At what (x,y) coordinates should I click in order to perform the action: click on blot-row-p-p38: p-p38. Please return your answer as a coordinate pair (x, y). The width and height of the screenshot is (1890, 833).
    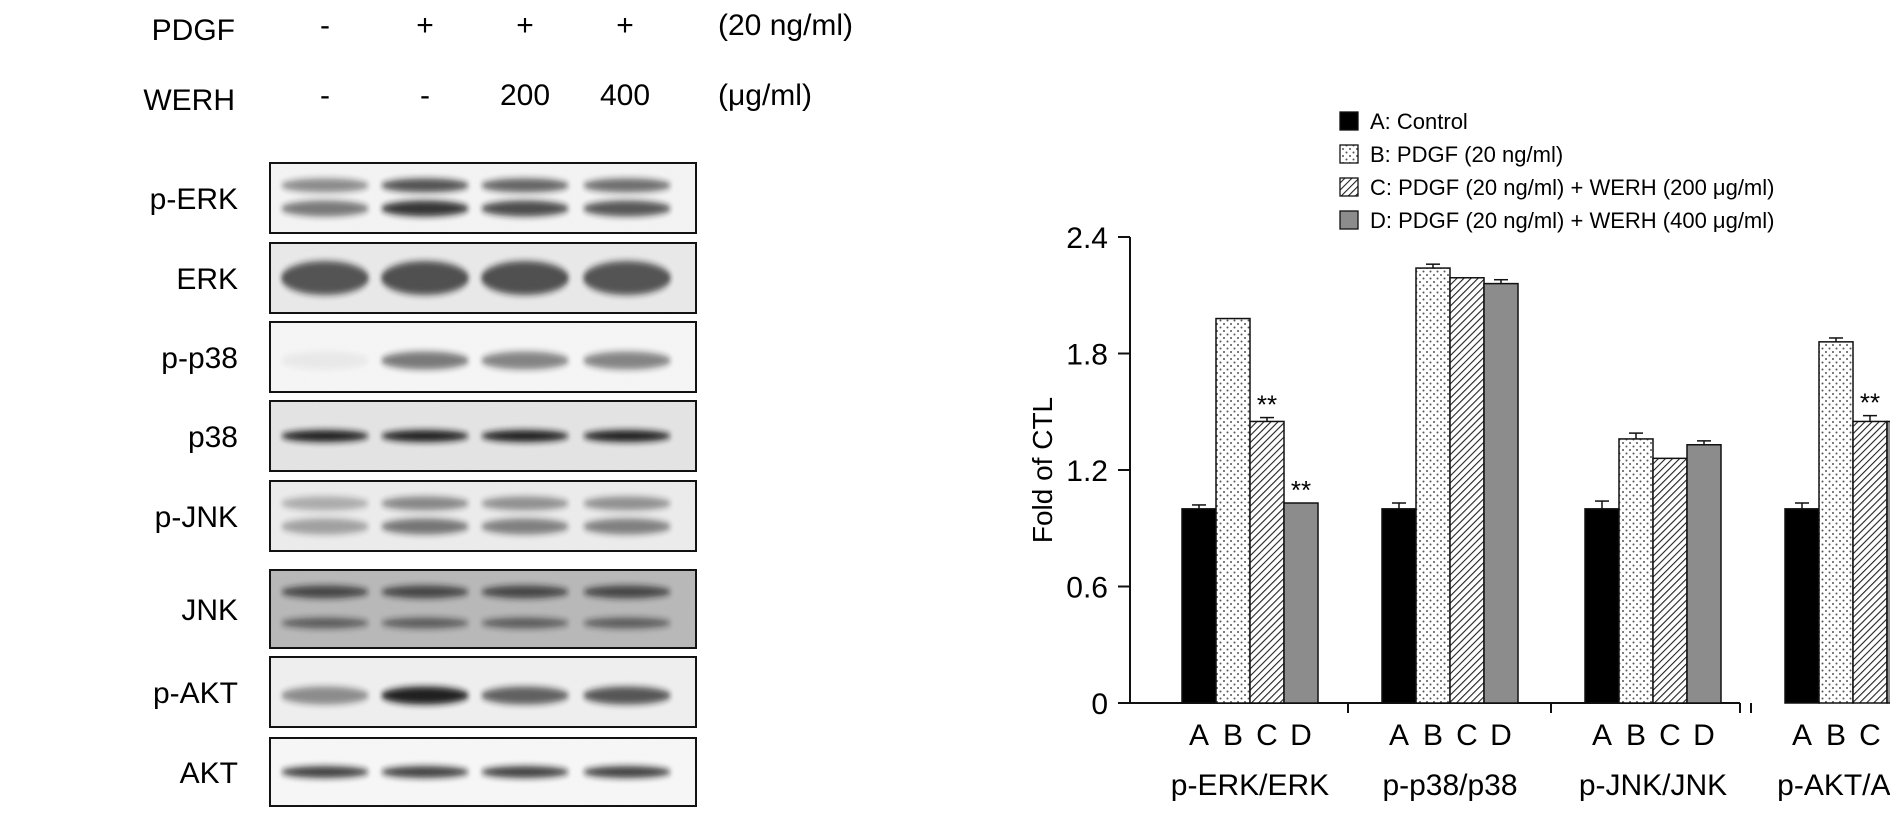
    Looking at the image, I should click on (429, 357).